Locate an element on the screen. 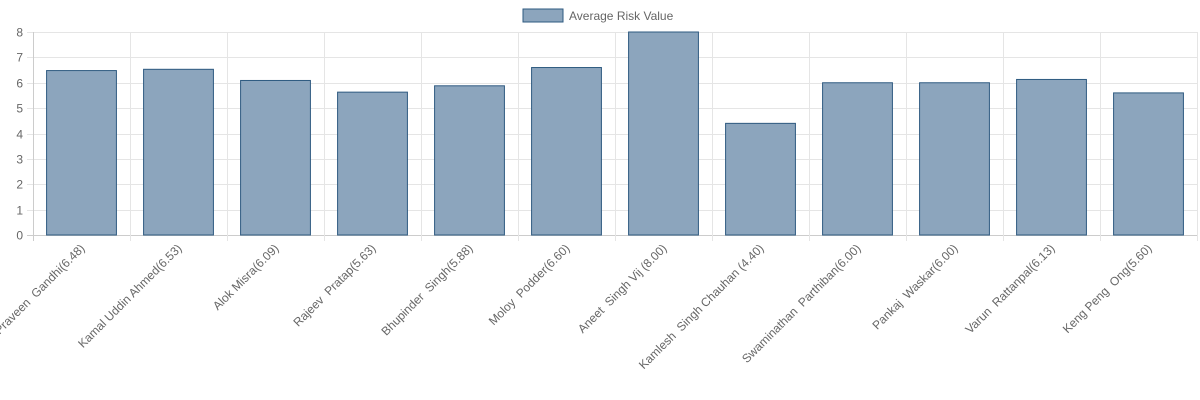 The image size is (1200, 400). x-tick-label: Alok Misra(6.09) is located at coordinates (246, 277).